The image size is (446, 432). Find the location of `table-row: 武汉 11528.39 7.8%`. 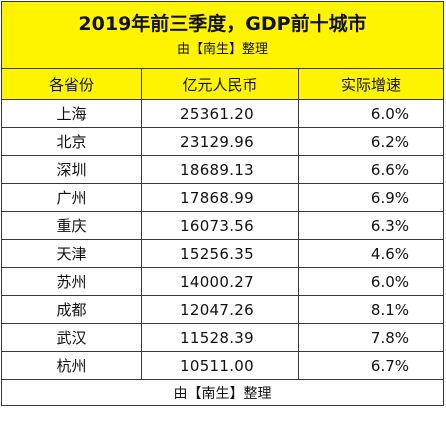

table-row: 武汉 11528.39 7.8% is located at coordinates (223, 337).